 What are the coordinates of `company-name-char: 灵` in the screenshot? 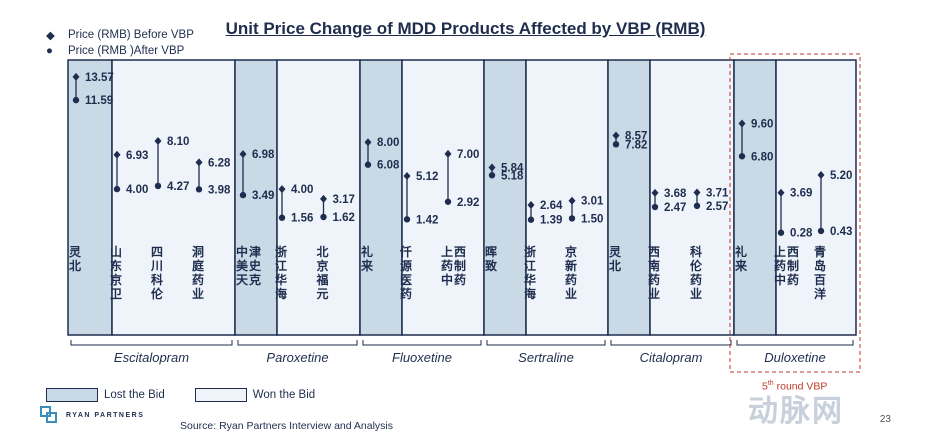 It's located at (615, 251).